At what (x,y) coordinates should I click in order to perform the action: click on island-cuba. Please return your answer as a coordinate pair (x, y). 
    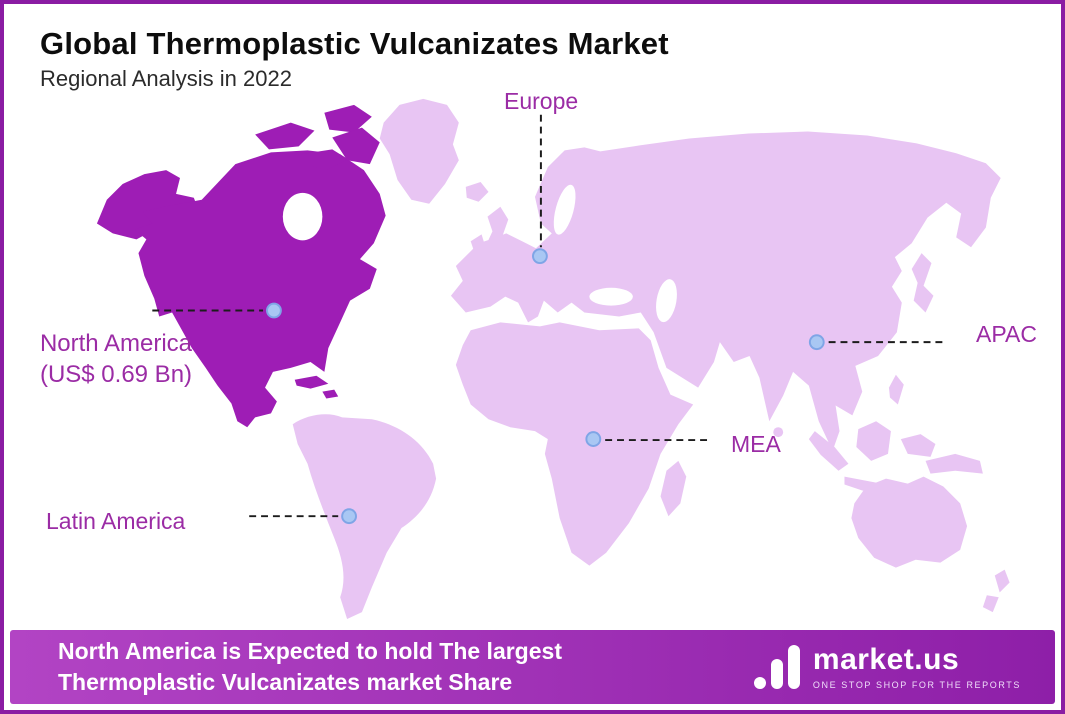
    Looking at the image, I should click on (311, 382).